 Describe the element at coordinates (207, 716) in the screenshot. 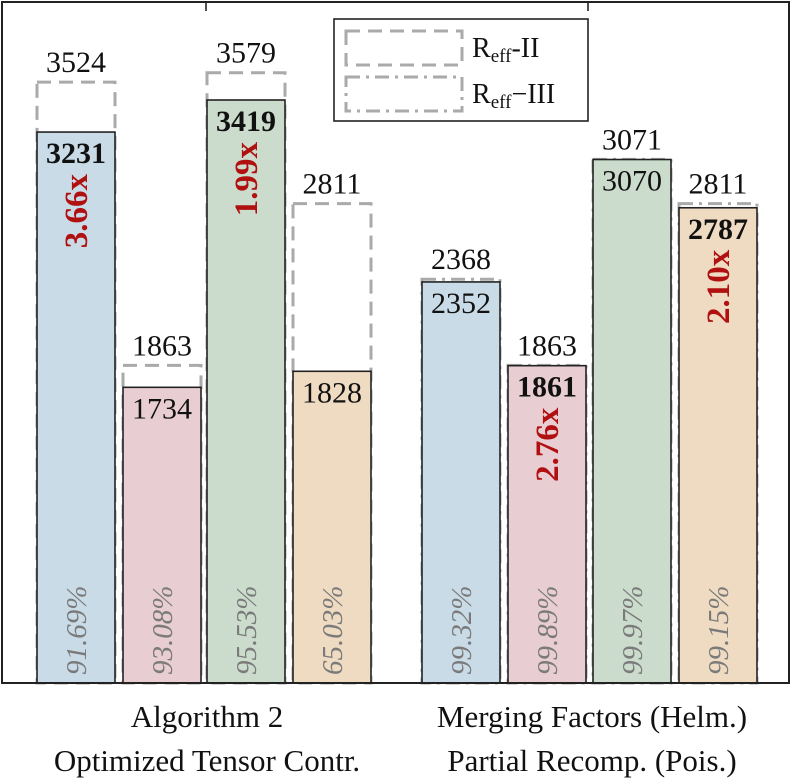

I see `category-label: Algorithm 2` at that location.